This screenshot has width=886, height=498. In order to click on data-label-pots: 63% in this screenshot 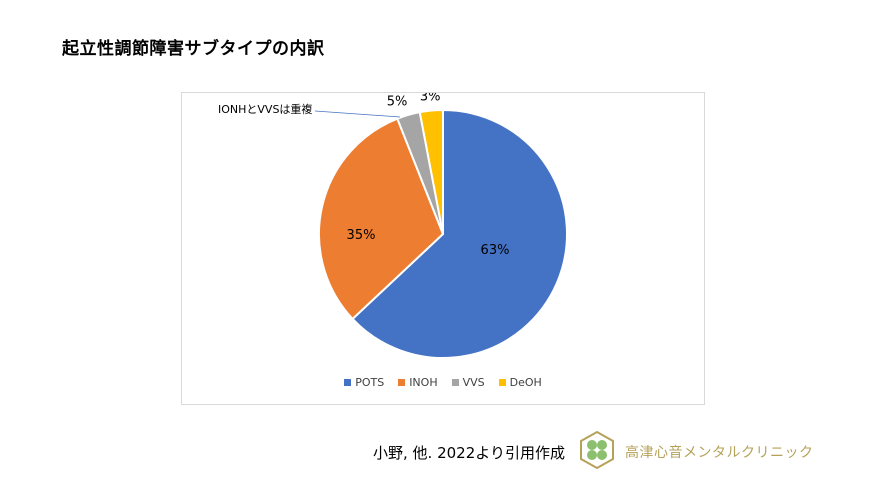, I will do `click(495, 250)`.